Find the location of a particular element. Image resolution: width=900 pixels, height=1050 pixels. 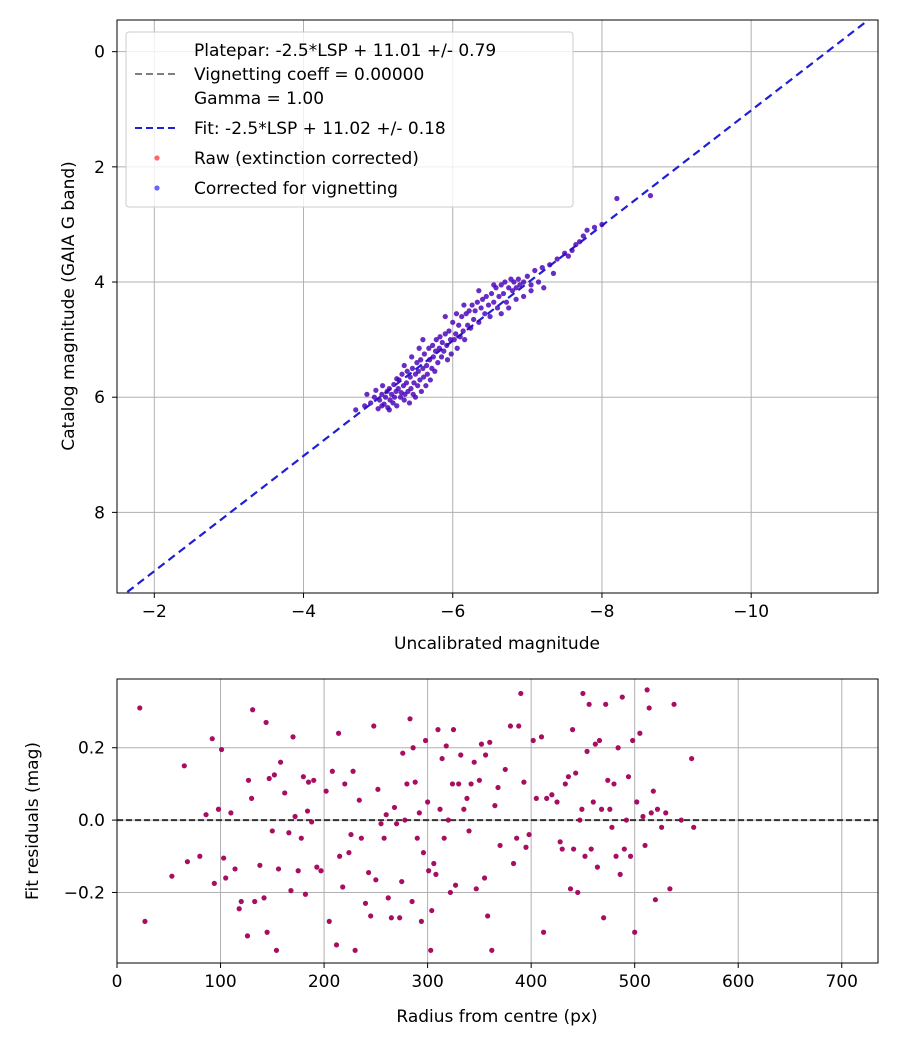

legend-box is located at coordinates (349, 119).